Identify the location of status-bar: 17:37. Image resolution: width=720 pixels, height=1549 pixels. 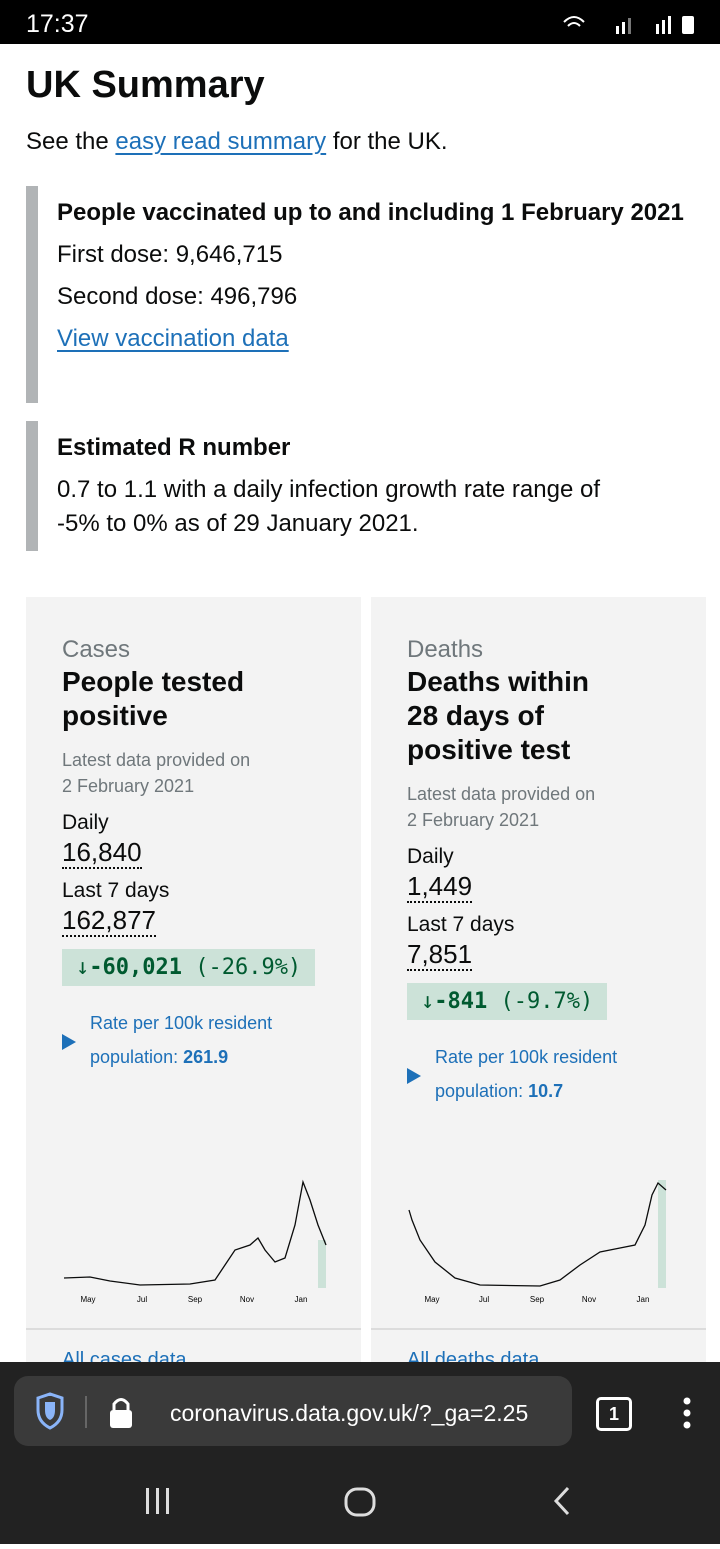
(360, 22).